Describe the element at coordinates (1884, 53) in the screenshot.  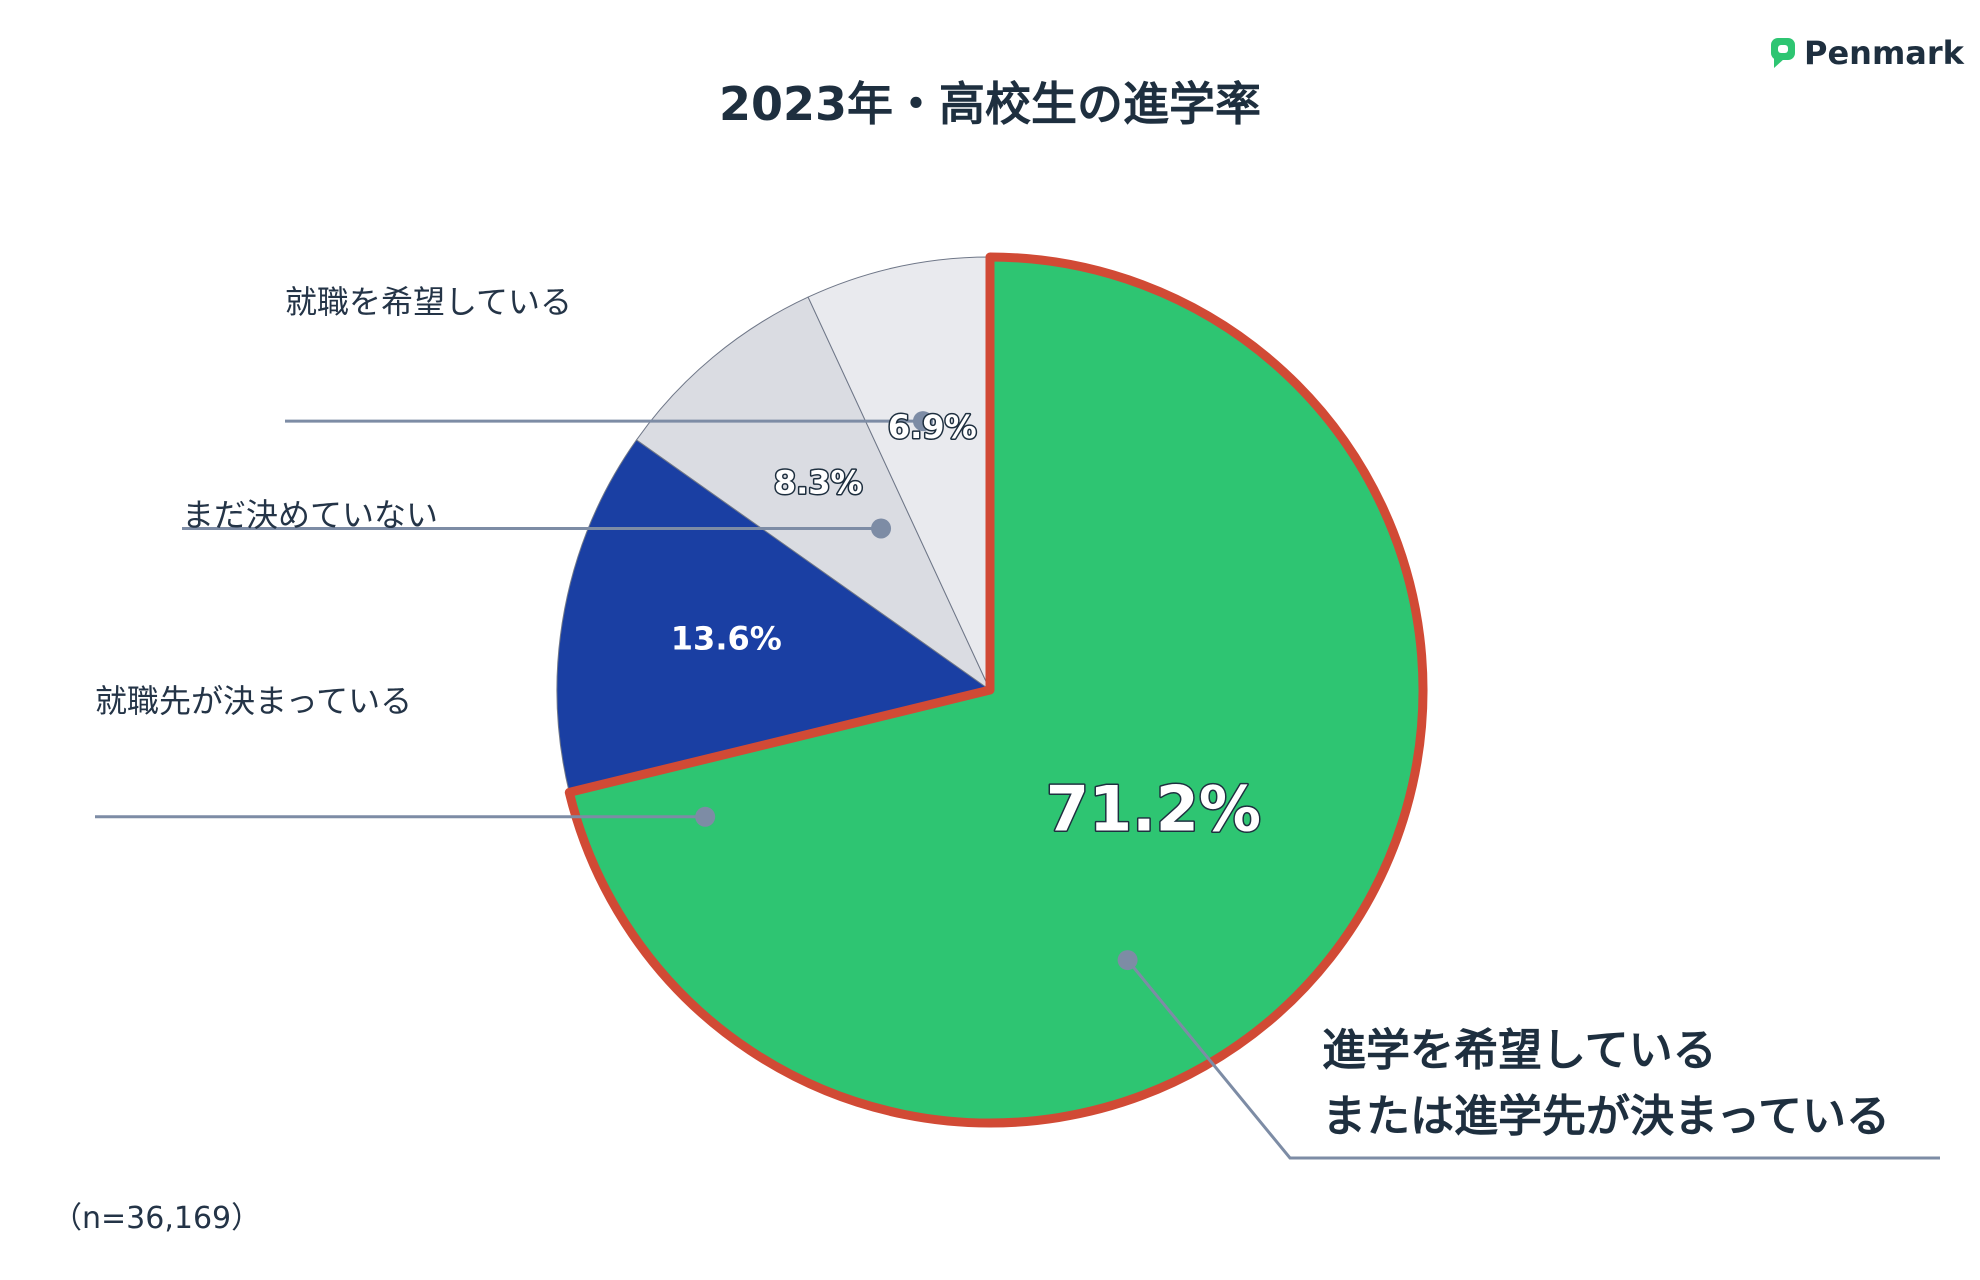
I see `brand-name: Penmark` at that location.